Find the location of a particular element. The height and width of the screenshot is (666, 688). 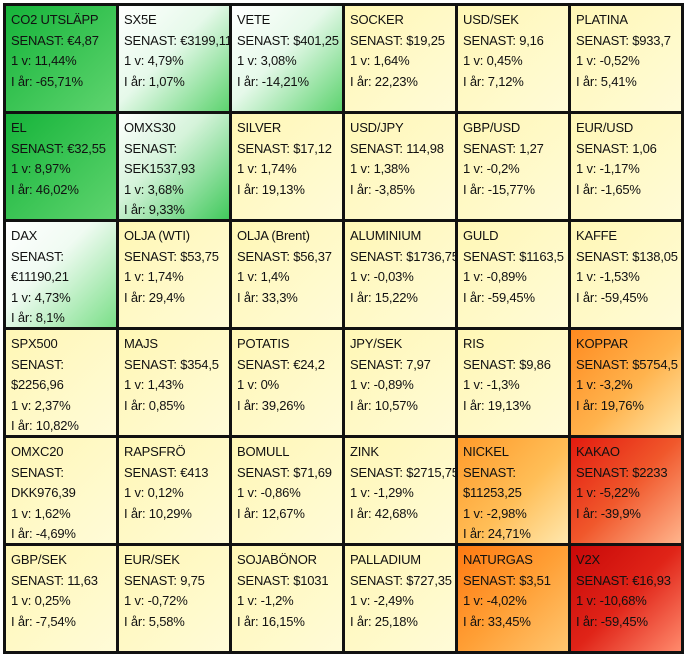

tile-value-line: $11253,25 is located at coordinates (492, 492).